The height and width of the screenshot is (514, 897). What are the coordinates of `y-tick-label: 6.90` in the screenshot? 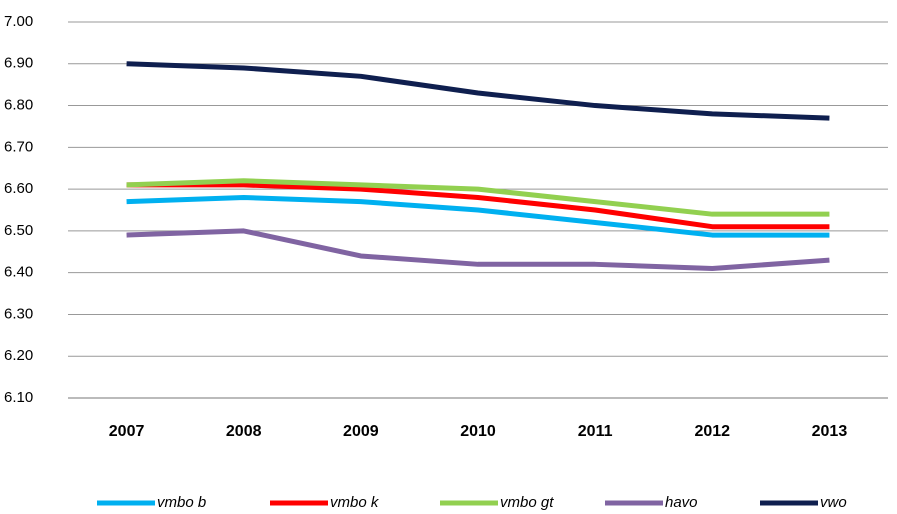 It's located at (18, 63).